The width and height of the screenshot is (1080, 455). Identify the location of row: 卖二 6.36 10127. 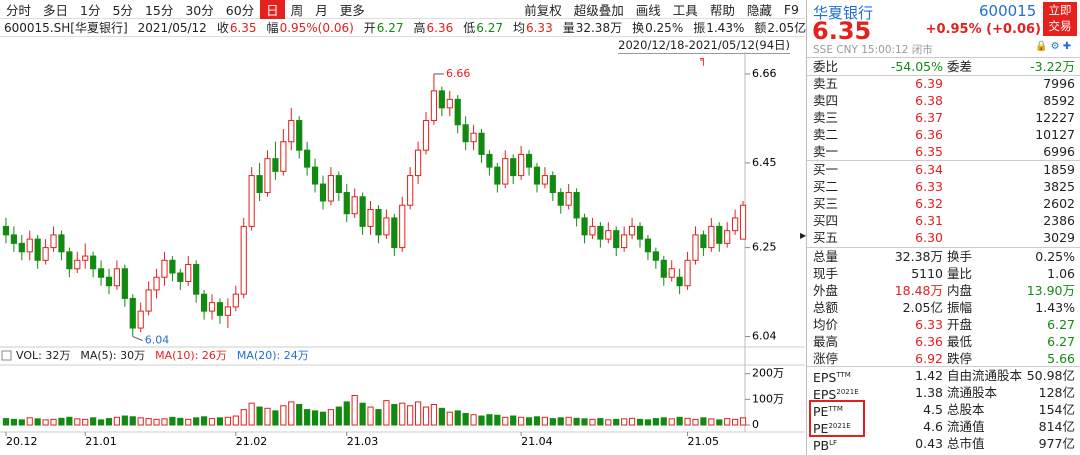
(943, 134).